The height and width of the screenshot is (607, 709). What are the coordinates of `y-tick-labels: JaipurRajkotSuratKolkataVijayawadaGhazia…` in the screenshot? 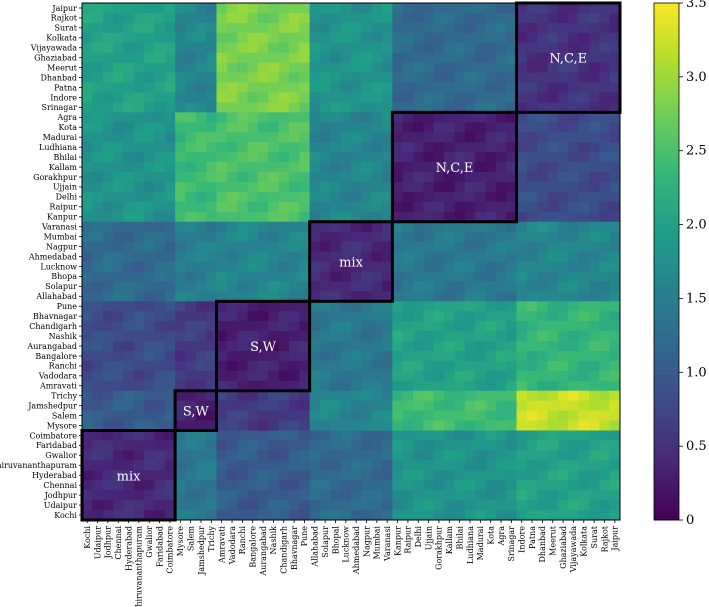 It's located at (41, 262).